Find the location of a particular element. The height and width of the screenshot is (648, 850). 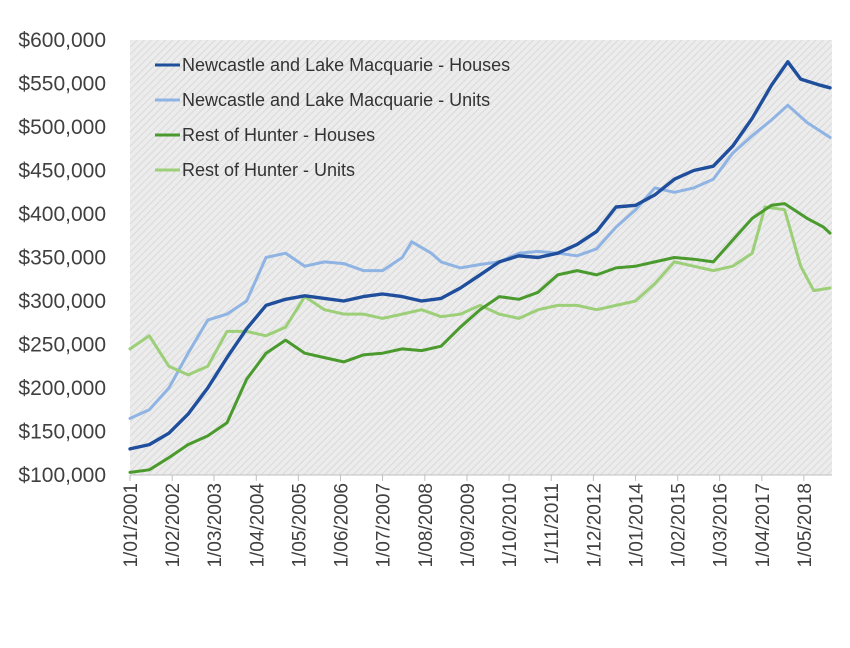

x-tick-label: 1/05/2005 is located at coordinates (299, 525).